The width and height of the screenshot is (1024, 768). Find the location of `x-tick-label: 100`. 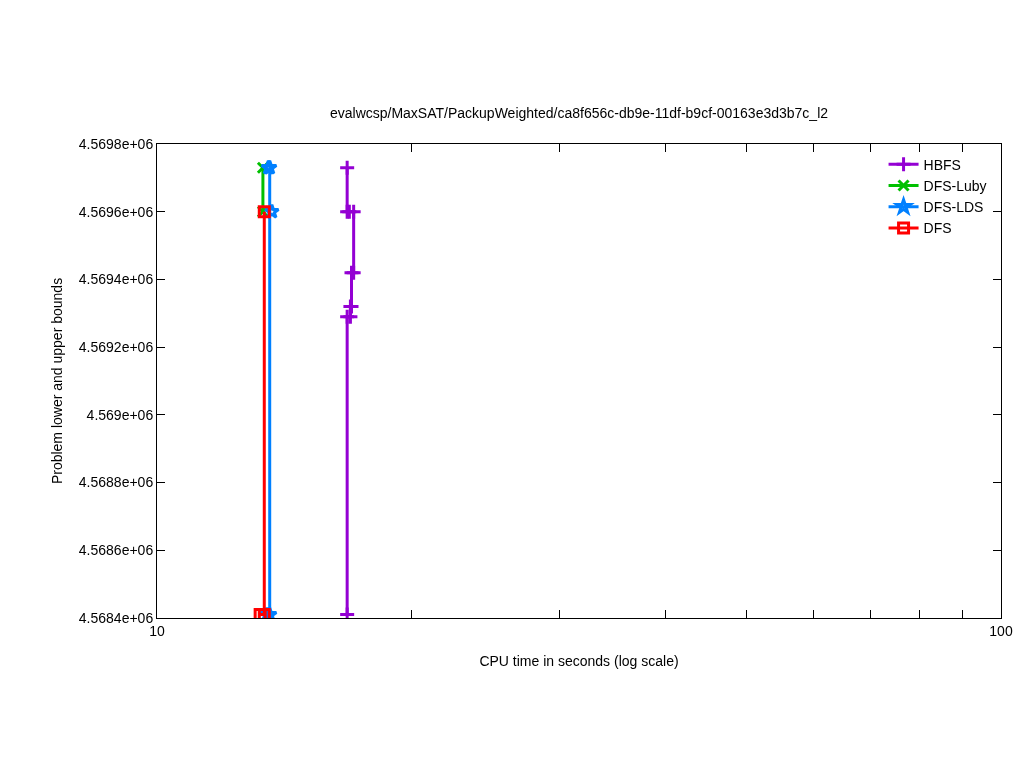

x-tick-label: 100 is located at coordinates (1001, 630).